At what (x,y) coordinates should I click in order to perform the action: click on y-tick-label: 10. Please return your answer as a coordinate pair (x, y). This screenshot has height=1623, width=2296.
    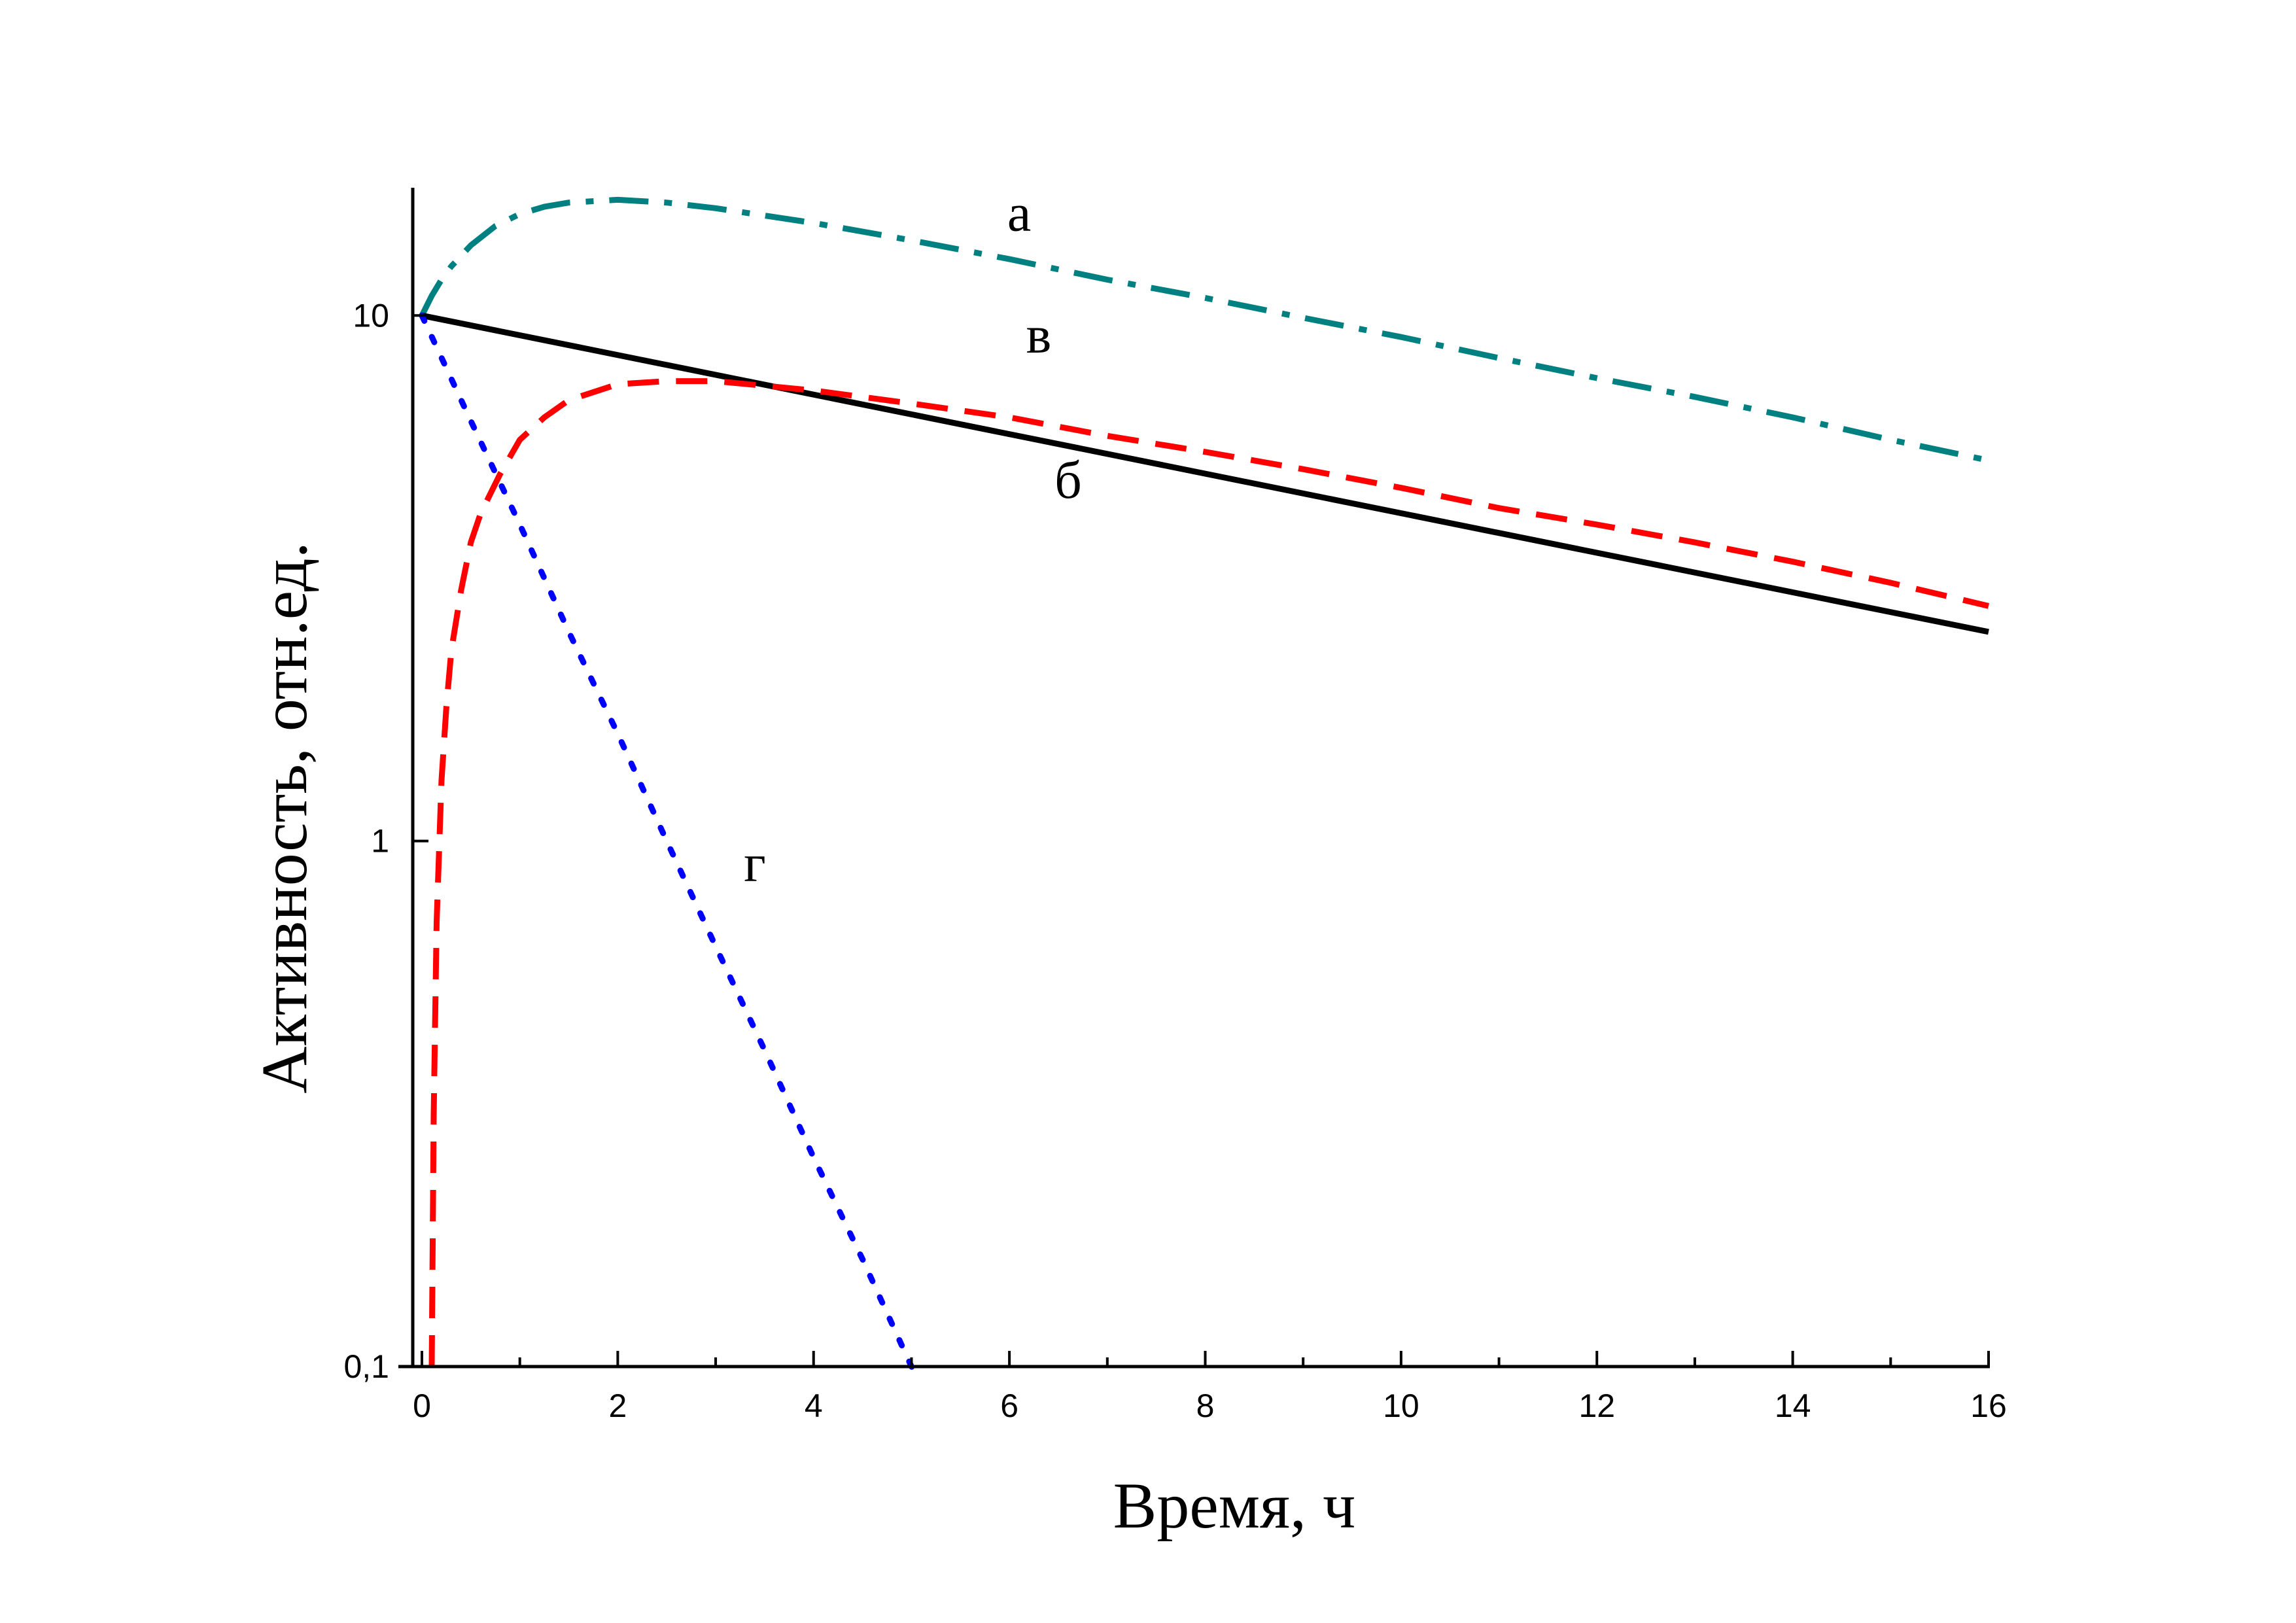
    Looking at the image, I should click on (371, 316).